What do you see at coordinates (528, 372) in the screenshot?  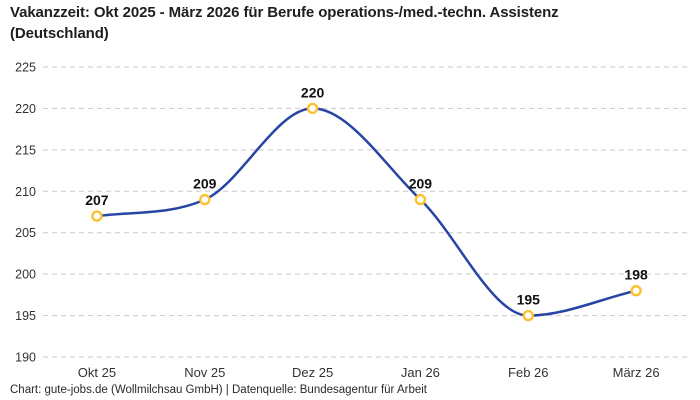 I see `x-axis-tick-label: Feb 26` at bounding box center [528, 372].